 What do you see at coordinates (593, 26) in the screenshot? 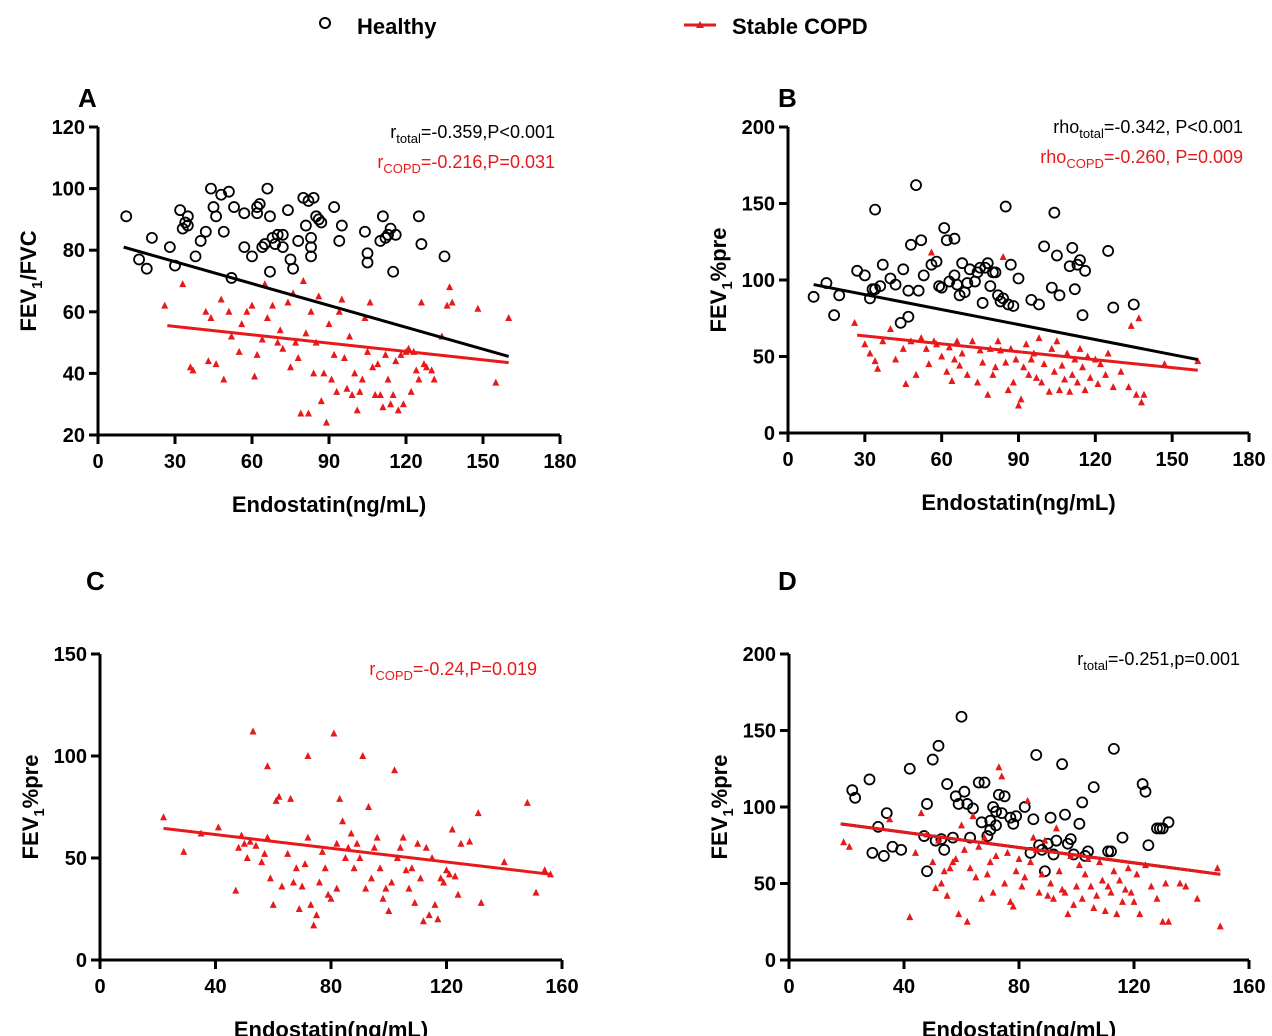
I see `legend: Healthy Stable COPD` at bounding box center [593, 26].